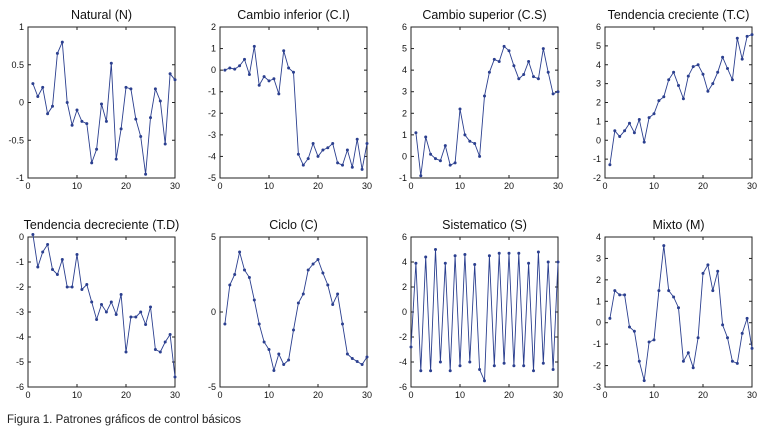  Describe the element at coordinates (213, 237) in the screenshot. I see `y-tick-label: 5` at that location.